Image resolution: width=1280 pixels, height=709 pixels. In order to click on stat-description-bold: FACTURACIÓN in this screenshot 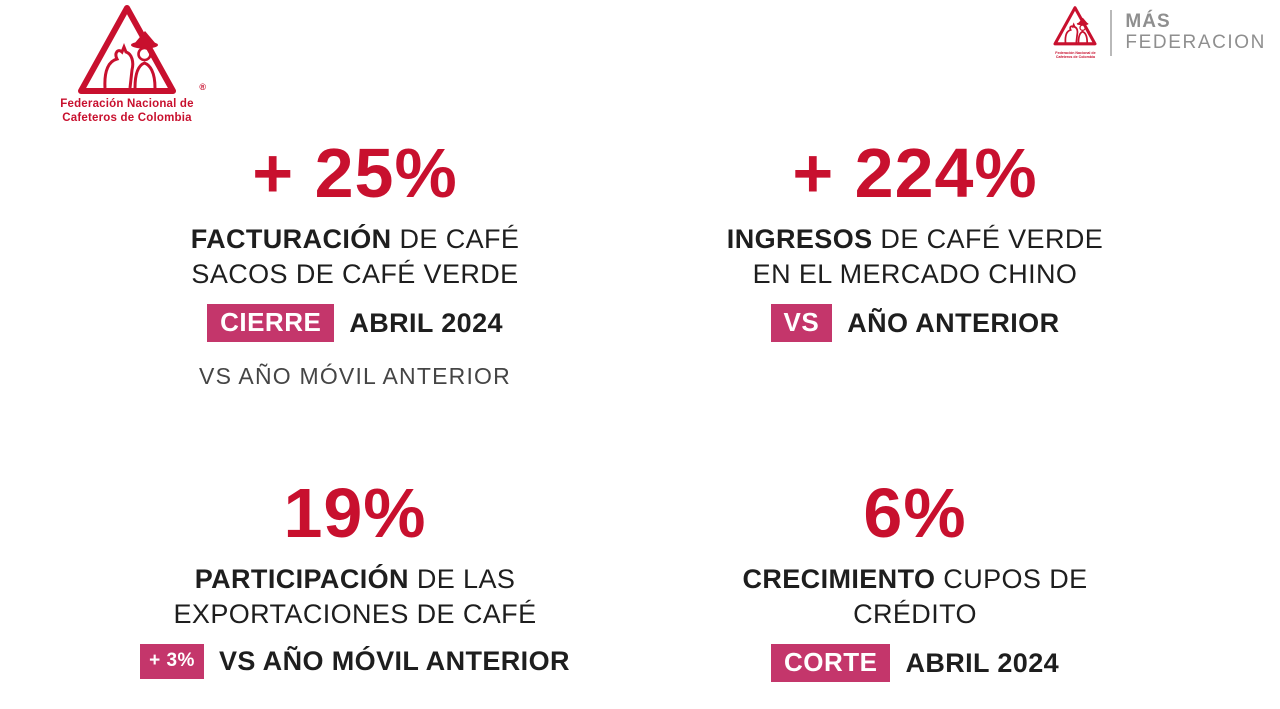, I will do `click(291, 239)`.